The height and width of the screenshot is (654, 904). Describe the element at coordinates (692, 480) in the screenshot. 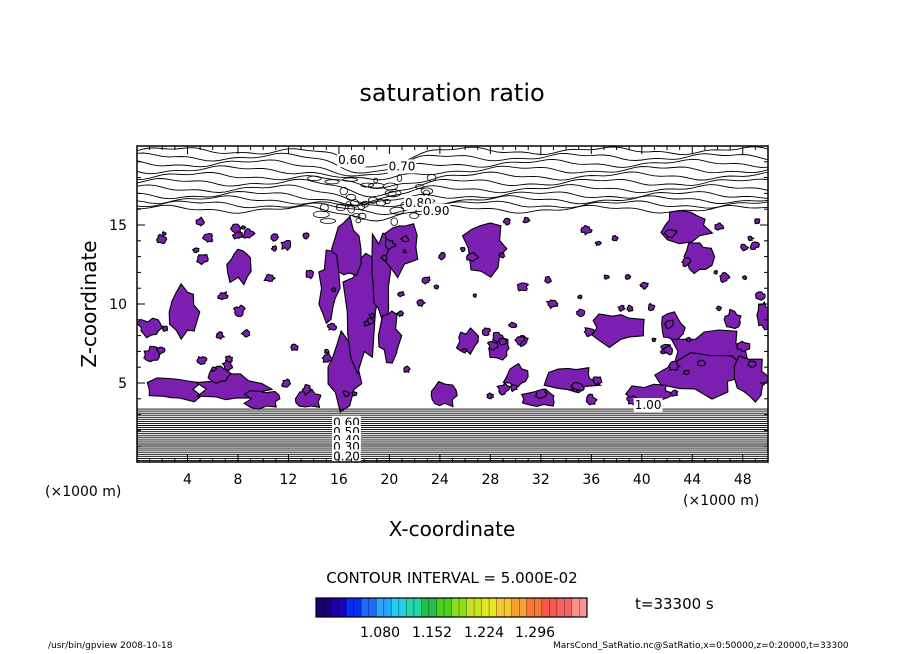

I see `x-tick-label: 44` at that location.